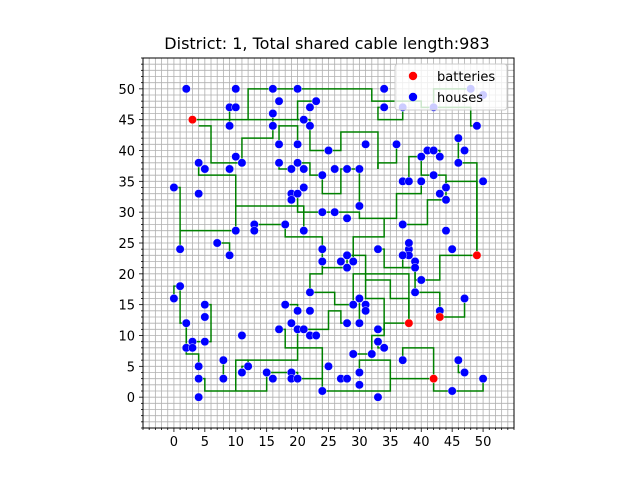 The width and height of the screenshot is (640, 480). What do you see at coordinates (131, 367) in the screenshot?
I see `y-tick-label: 5` at bounding box center [131, 367].